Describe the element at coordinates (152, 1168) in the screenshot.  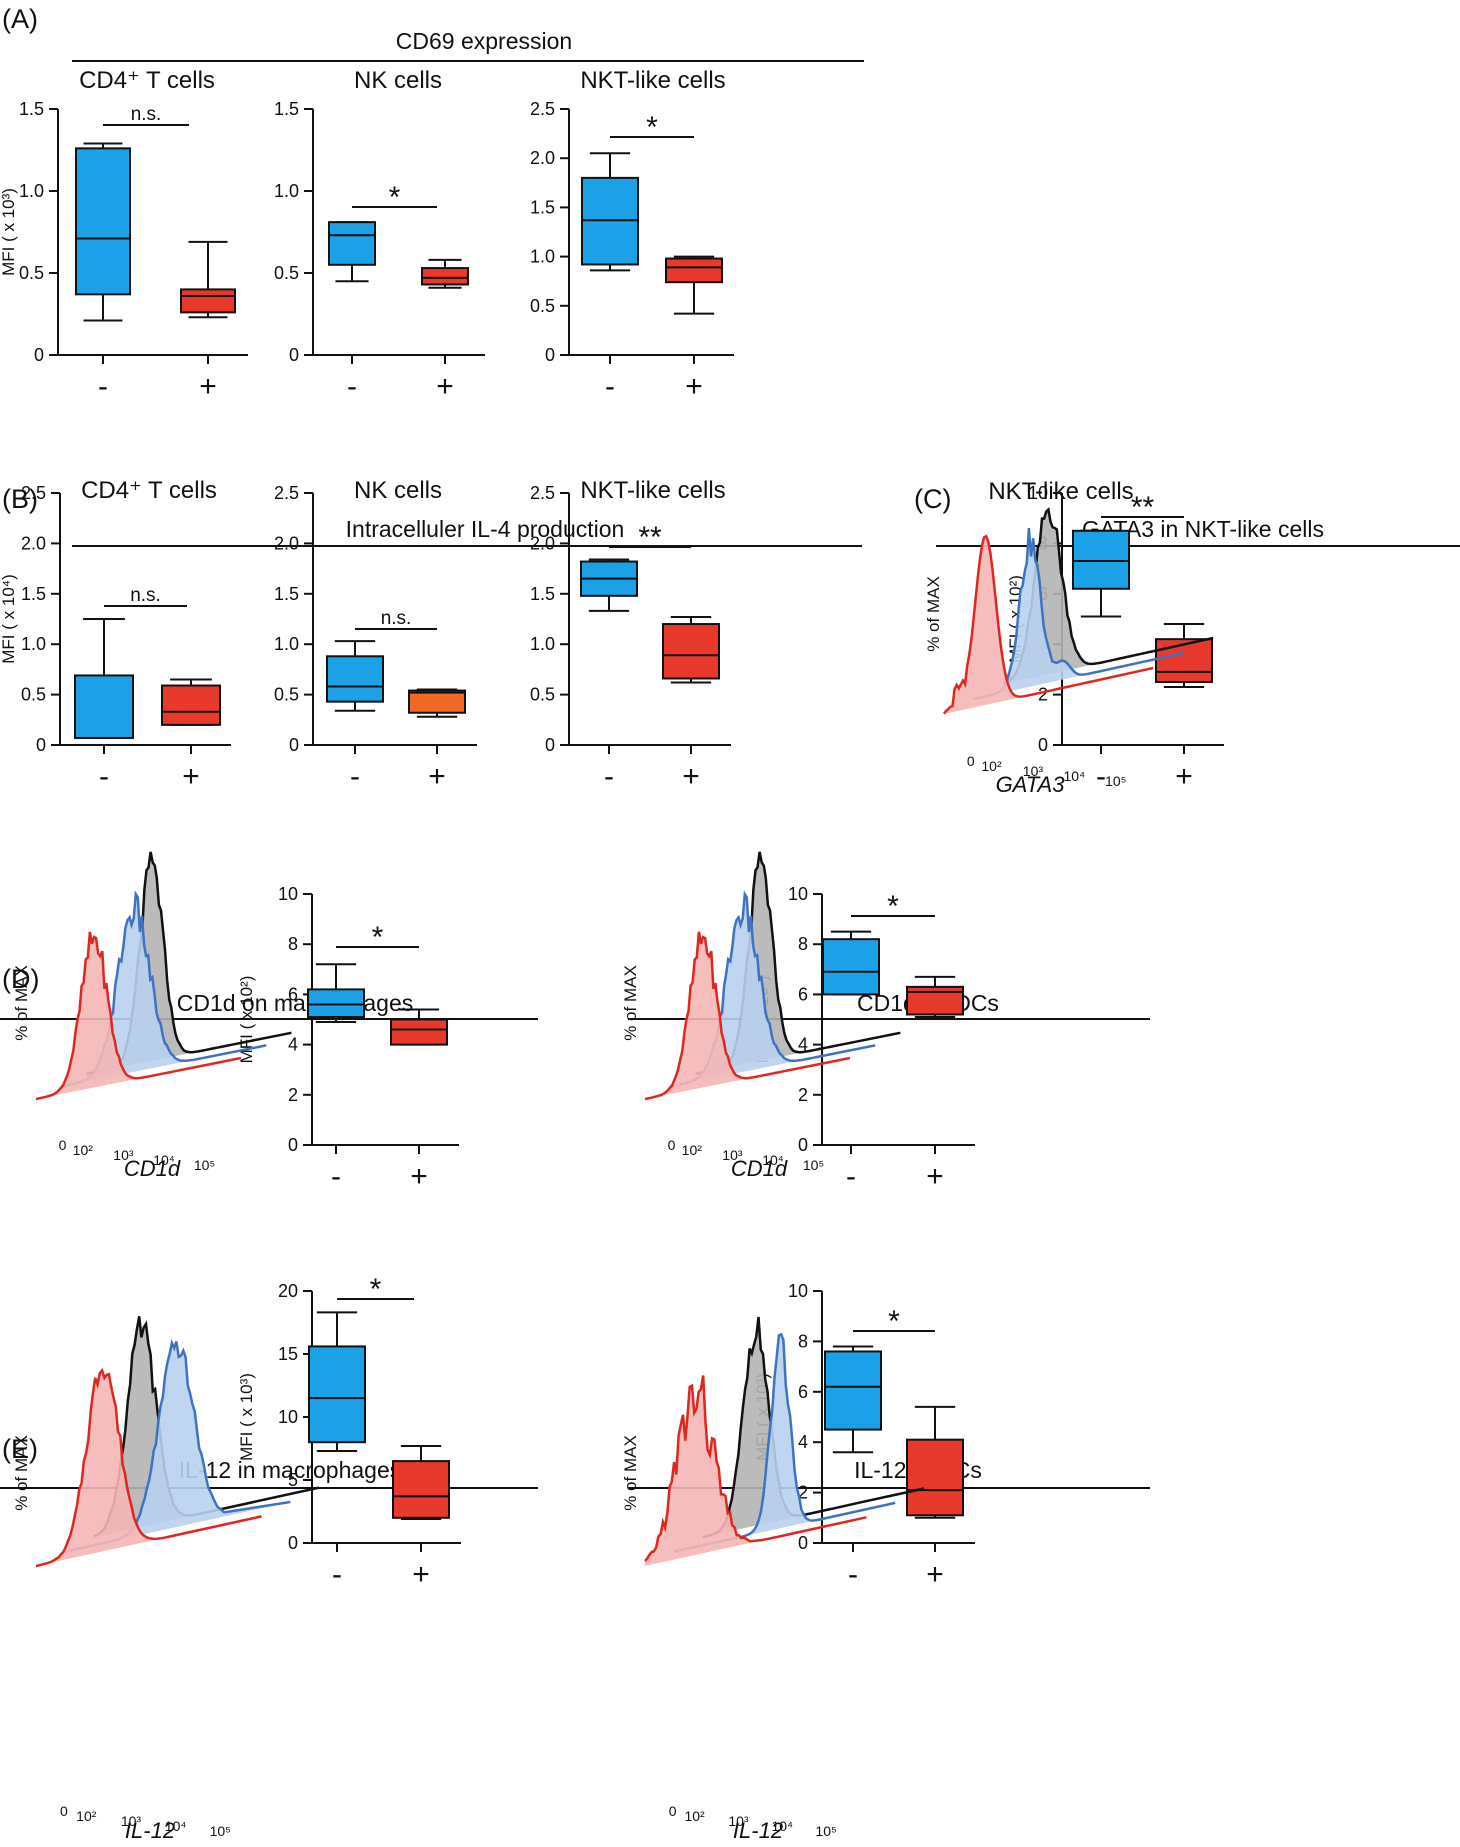
I see `histogram-x-label: CD1d` at that location.